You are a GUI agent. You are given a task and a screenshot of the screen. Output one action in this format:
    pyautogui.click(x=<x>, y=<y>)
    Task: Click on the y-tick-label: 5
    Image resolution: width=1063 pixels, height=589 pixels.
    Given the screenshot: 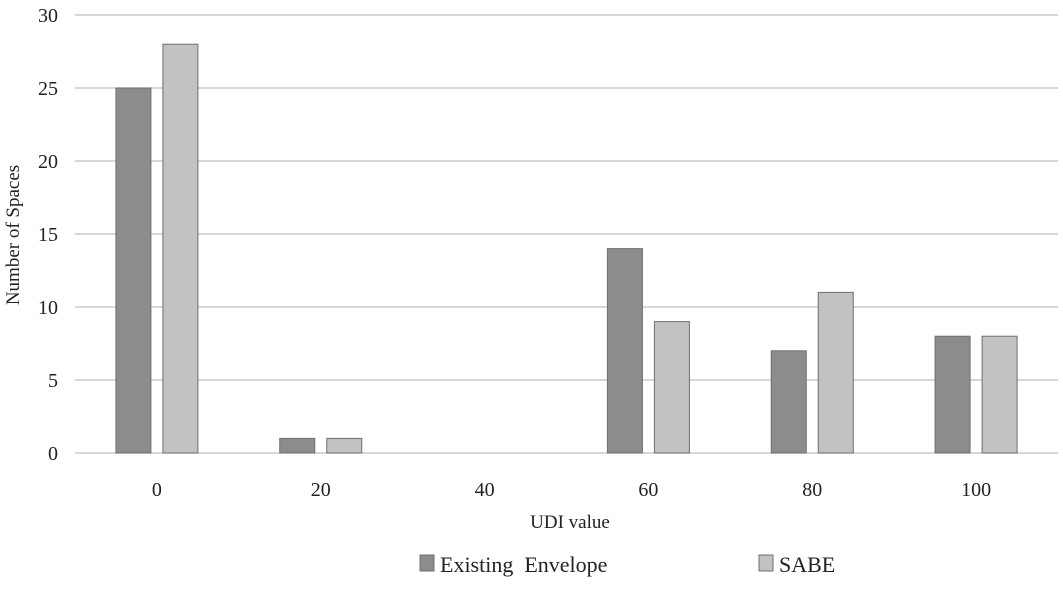 What is the action you would take?
    pyautogui.click(x=53, y=381)
    